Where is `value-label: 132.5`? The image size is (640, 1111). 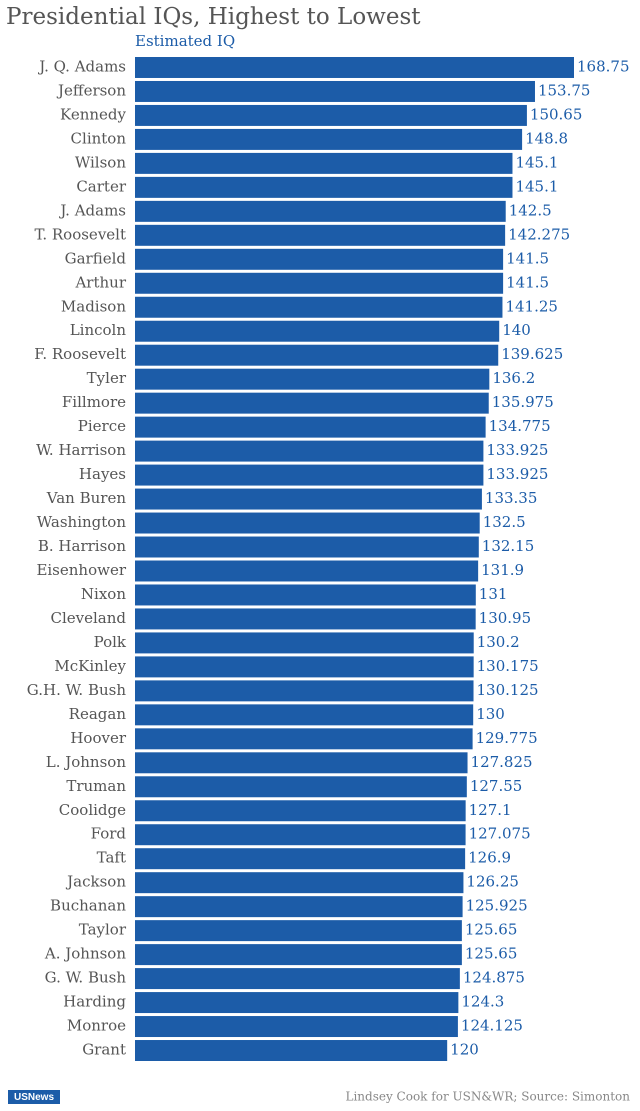 value-label: 132.5 is located at coordinates (504, 522).